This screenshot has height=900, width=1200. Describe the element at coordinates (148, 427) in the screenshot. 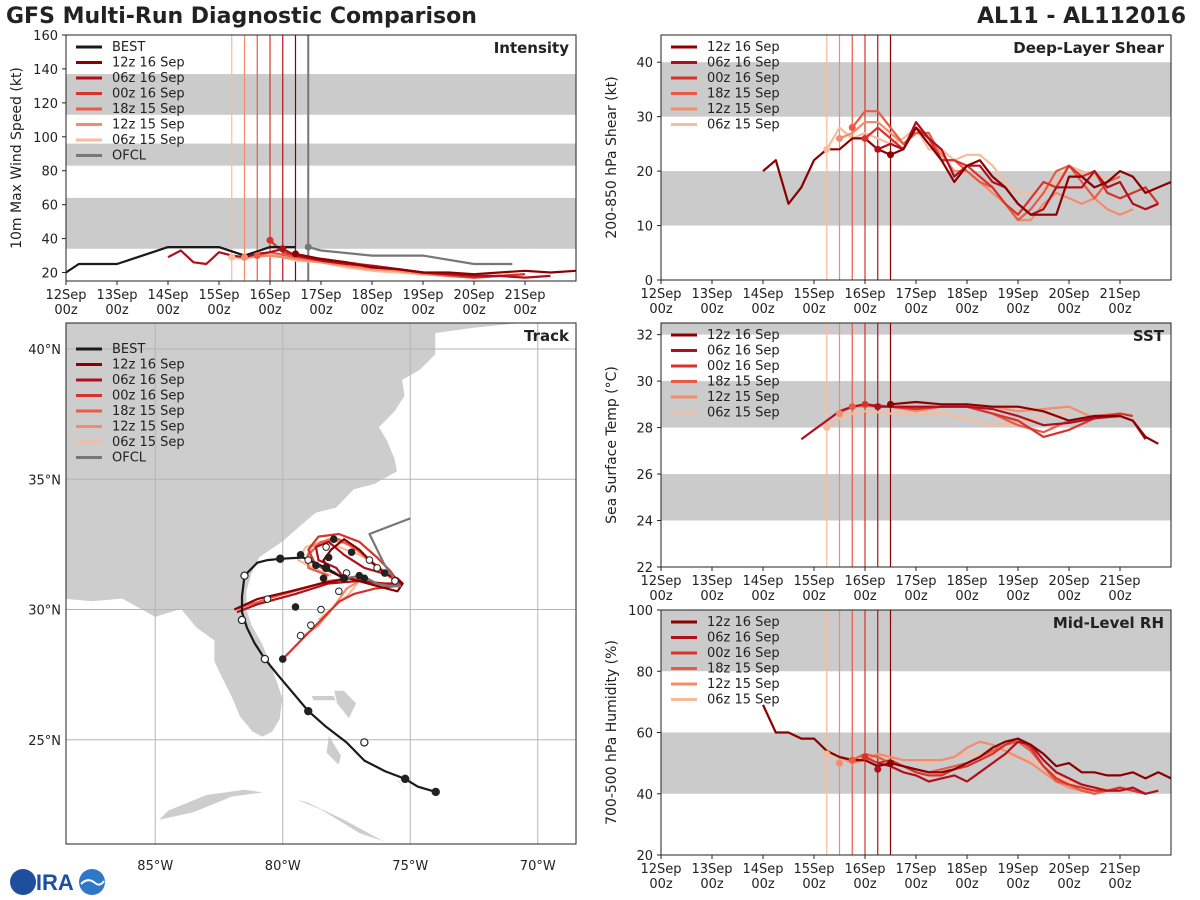

I see `track-legend-label-12z-15-sep: 12z 15 Sep` at that location.